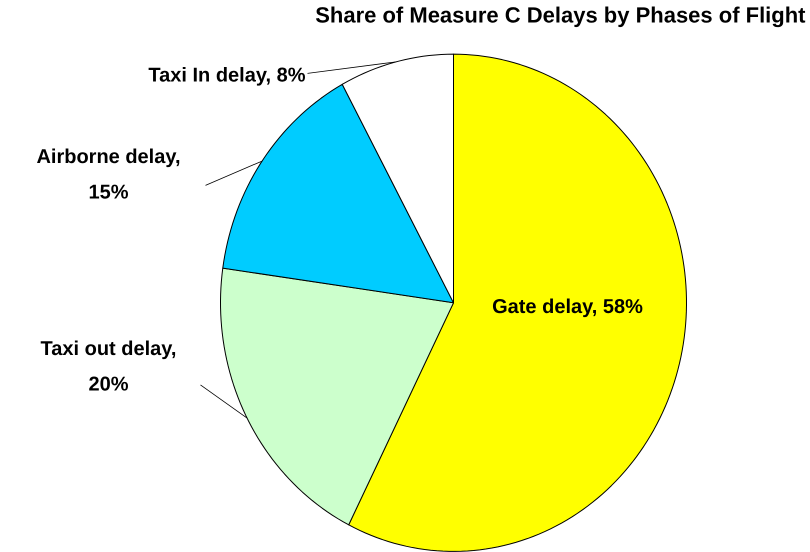  Describe the element at coordinates (108, 175) in the screenshot. I see `legend-label: Airborne delay, 15%` at that location.